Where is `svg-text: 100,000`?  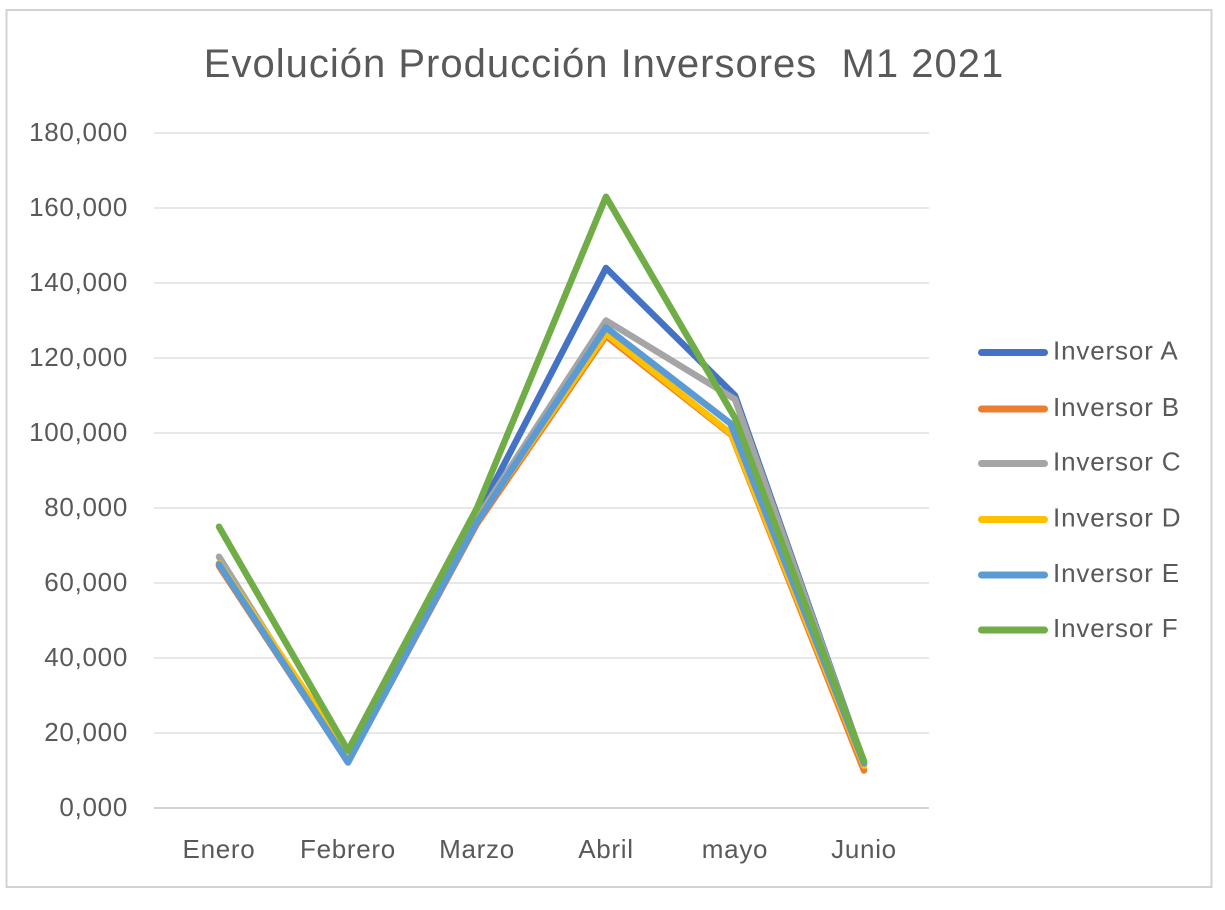 svg-text: 100,000 is located at coordinates (78, 432).